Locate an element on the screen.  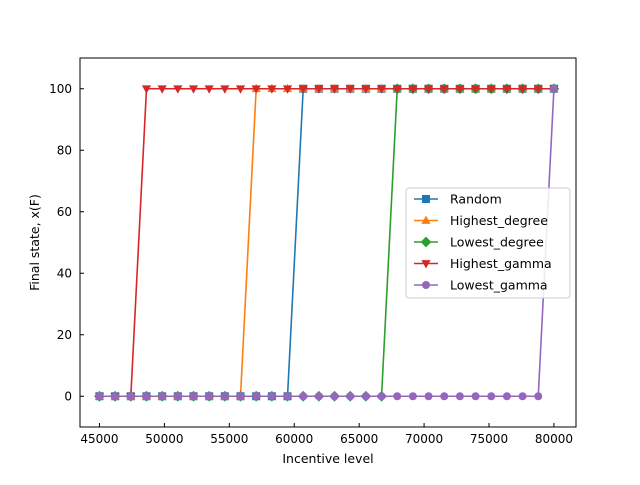
x-tick-label: 45000 is located at coordinates (99, 439).